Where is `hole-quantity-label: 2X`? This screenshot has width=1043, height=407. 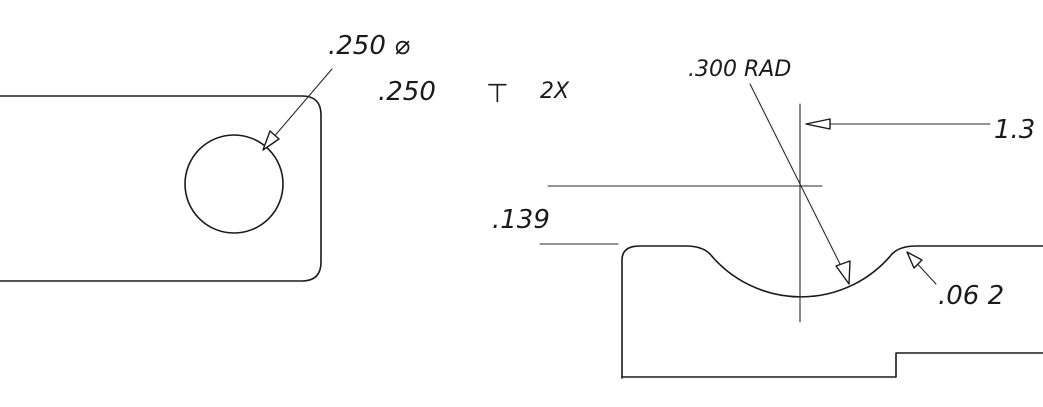 hole-quantity-label: 2X is located at coordinates (555, 91).